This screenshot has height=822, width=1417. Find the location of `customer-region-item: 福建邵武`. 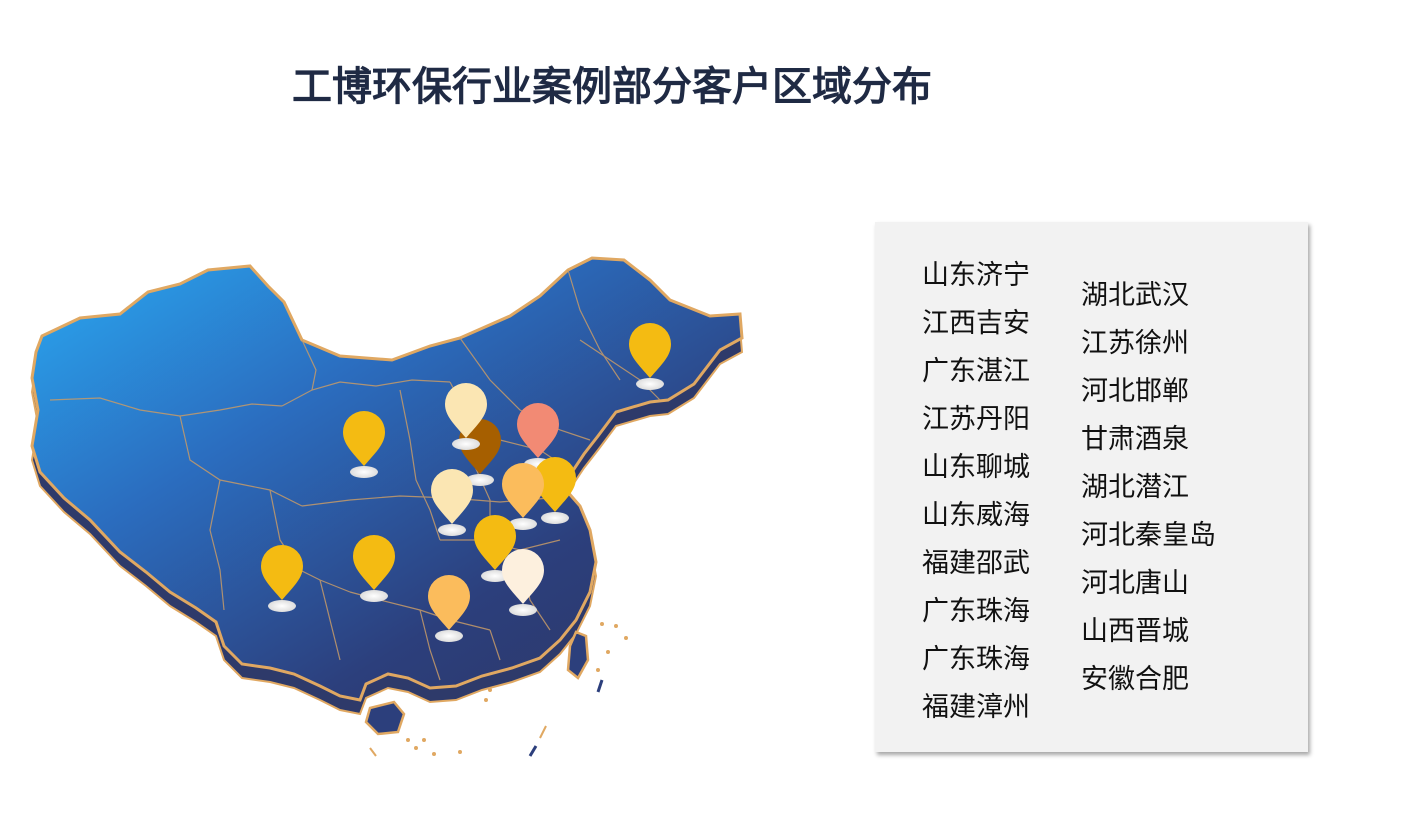

customer-region-item: 福建邵武 is located at coordinates (976, 563).